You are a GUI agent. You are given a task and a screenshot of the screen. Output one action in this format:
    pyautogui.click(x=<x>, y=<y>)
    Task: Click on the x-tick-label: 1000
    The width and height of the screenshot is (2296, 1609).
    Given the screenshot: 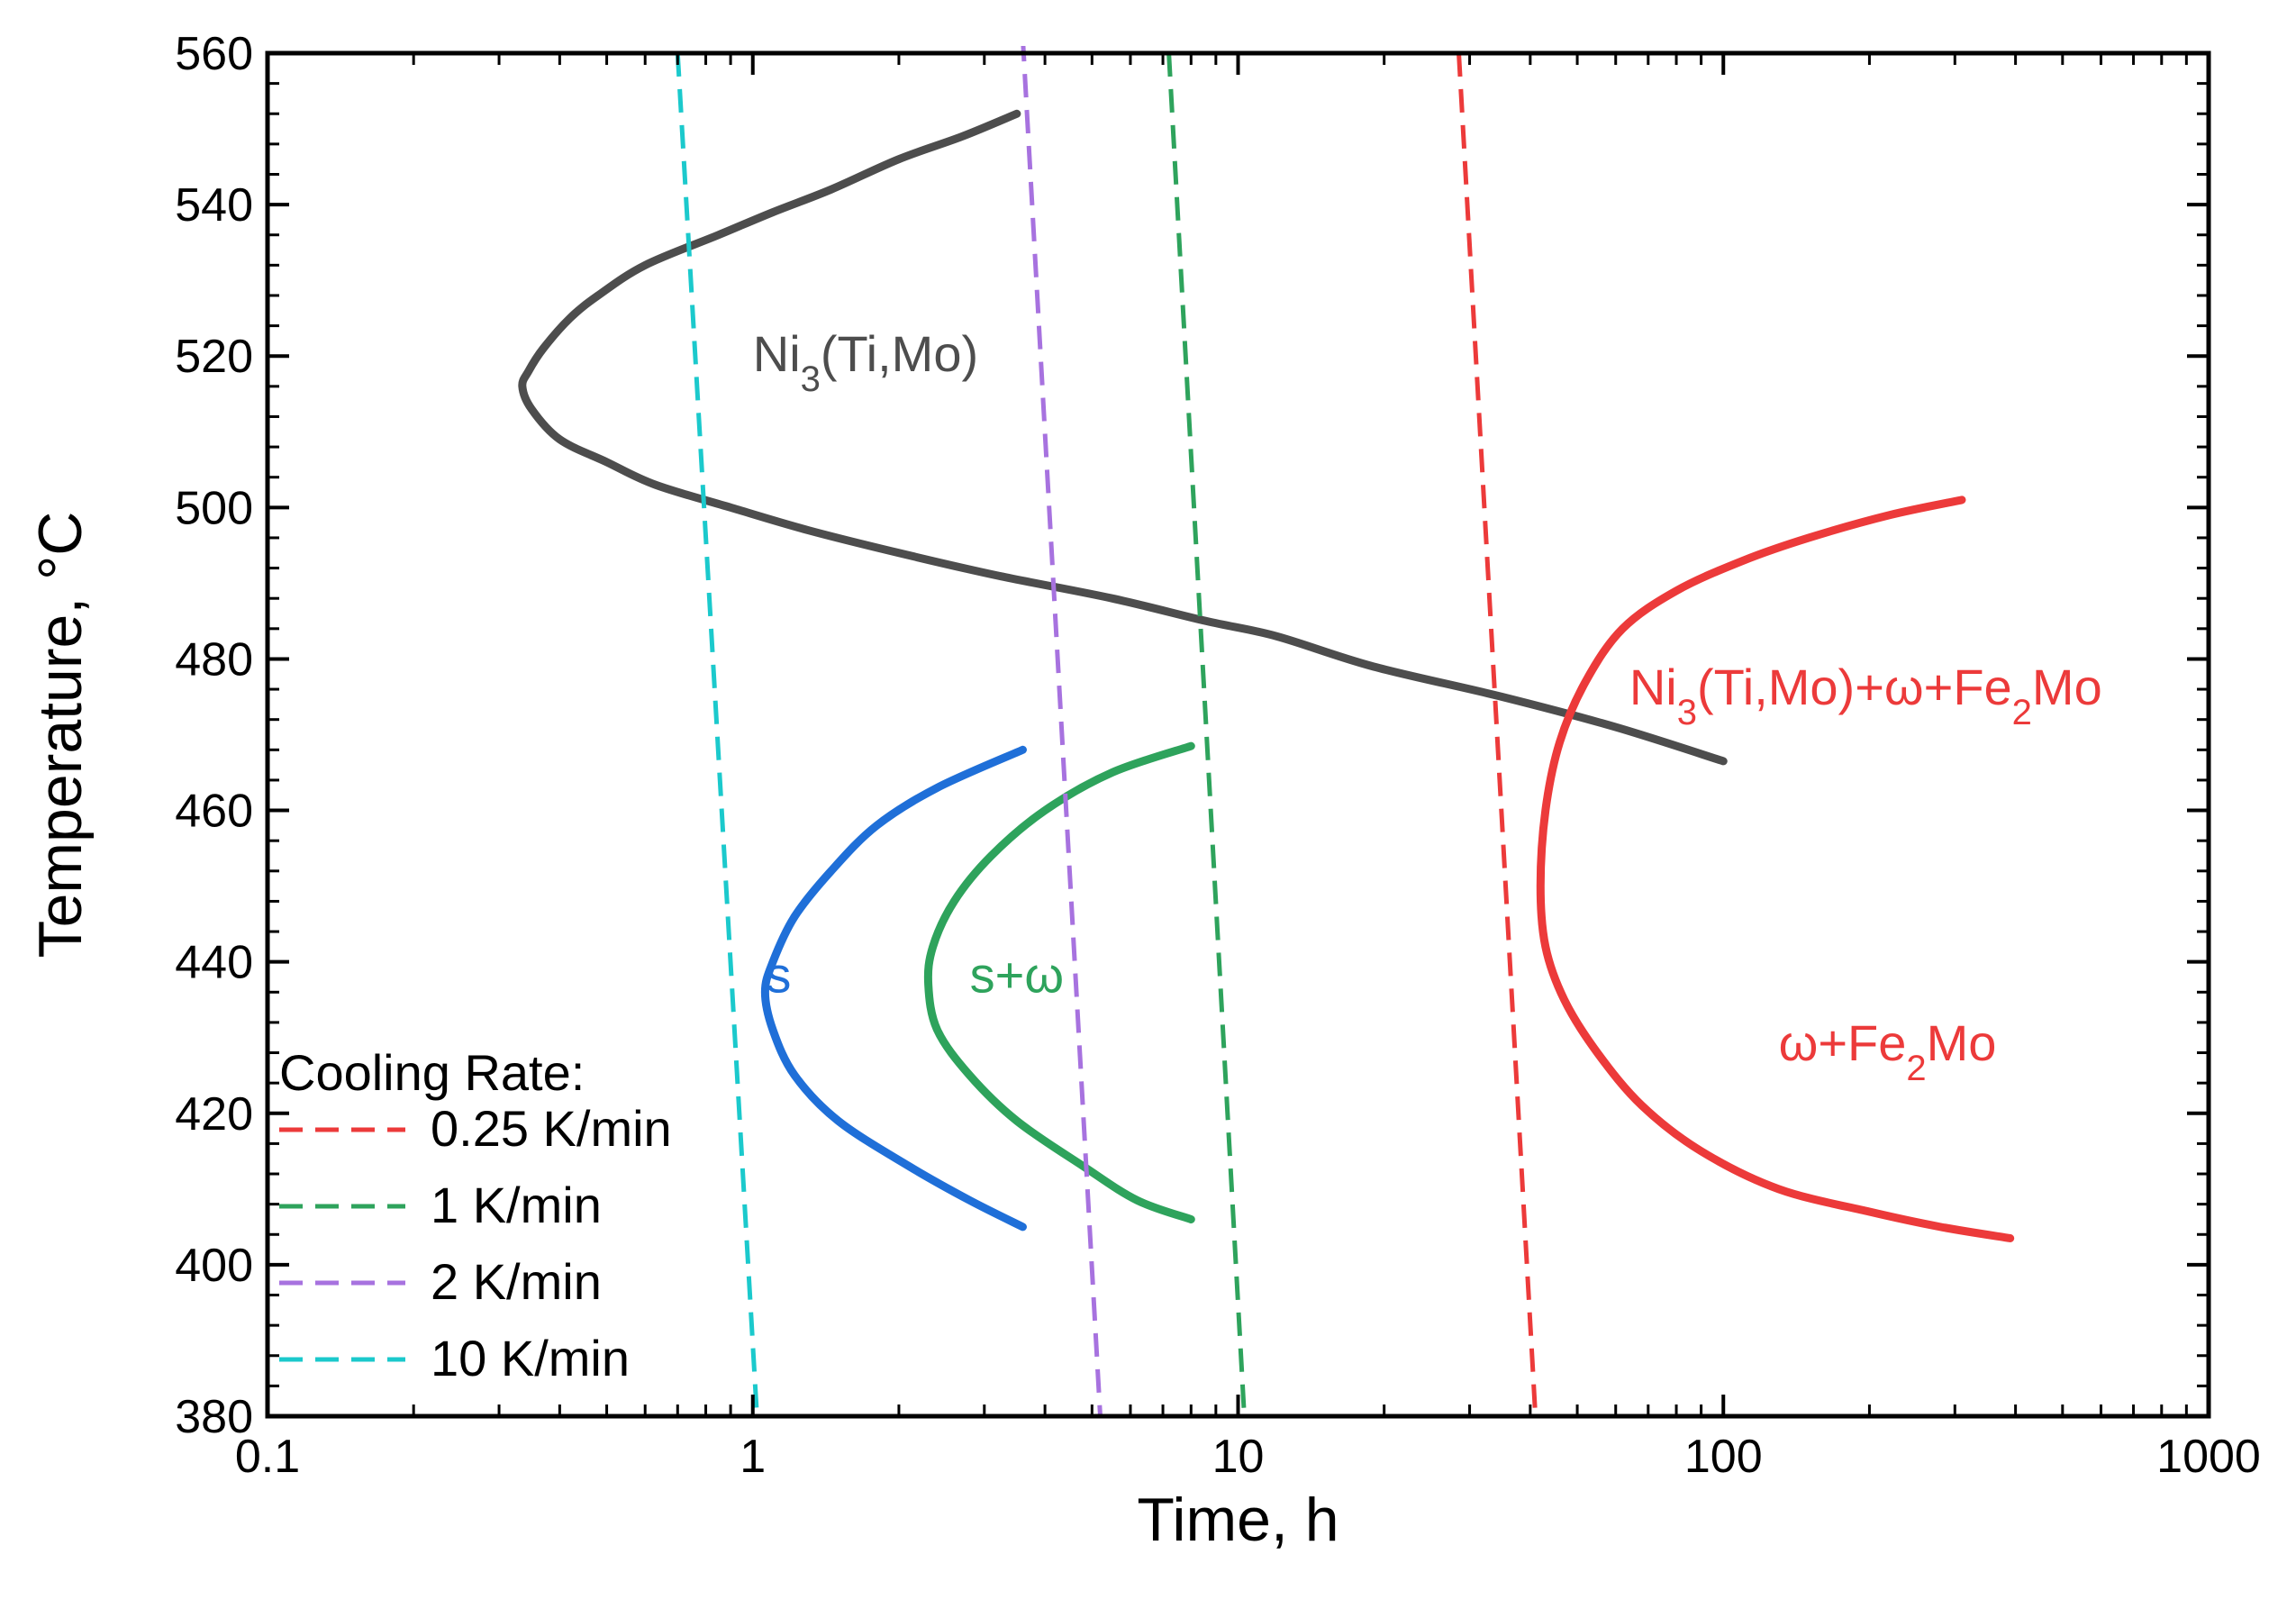 What is the action you would take?
    pyautogui.click(x=2208, y=1457)
    